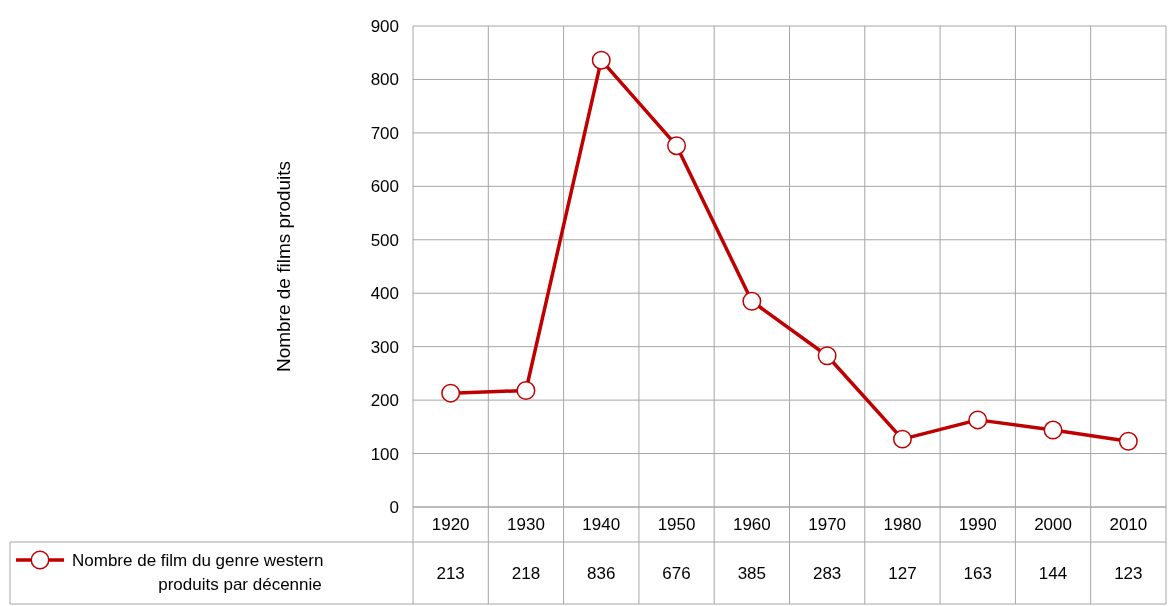  I want to click on y-tick-label: 700, so click(384, 133).